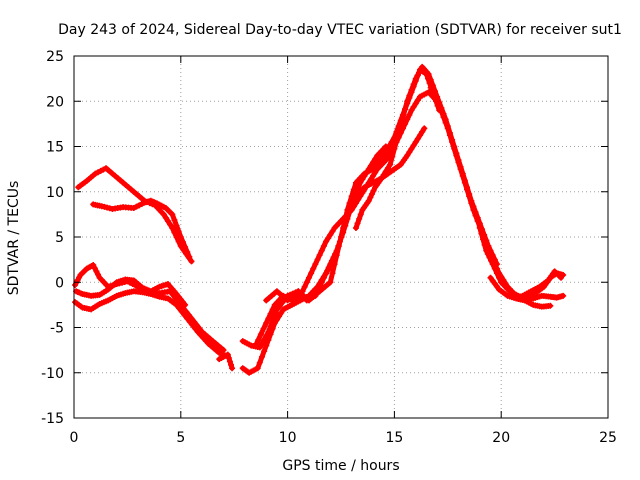  I want to click on y-tick-label: 25, so click(55, 57).